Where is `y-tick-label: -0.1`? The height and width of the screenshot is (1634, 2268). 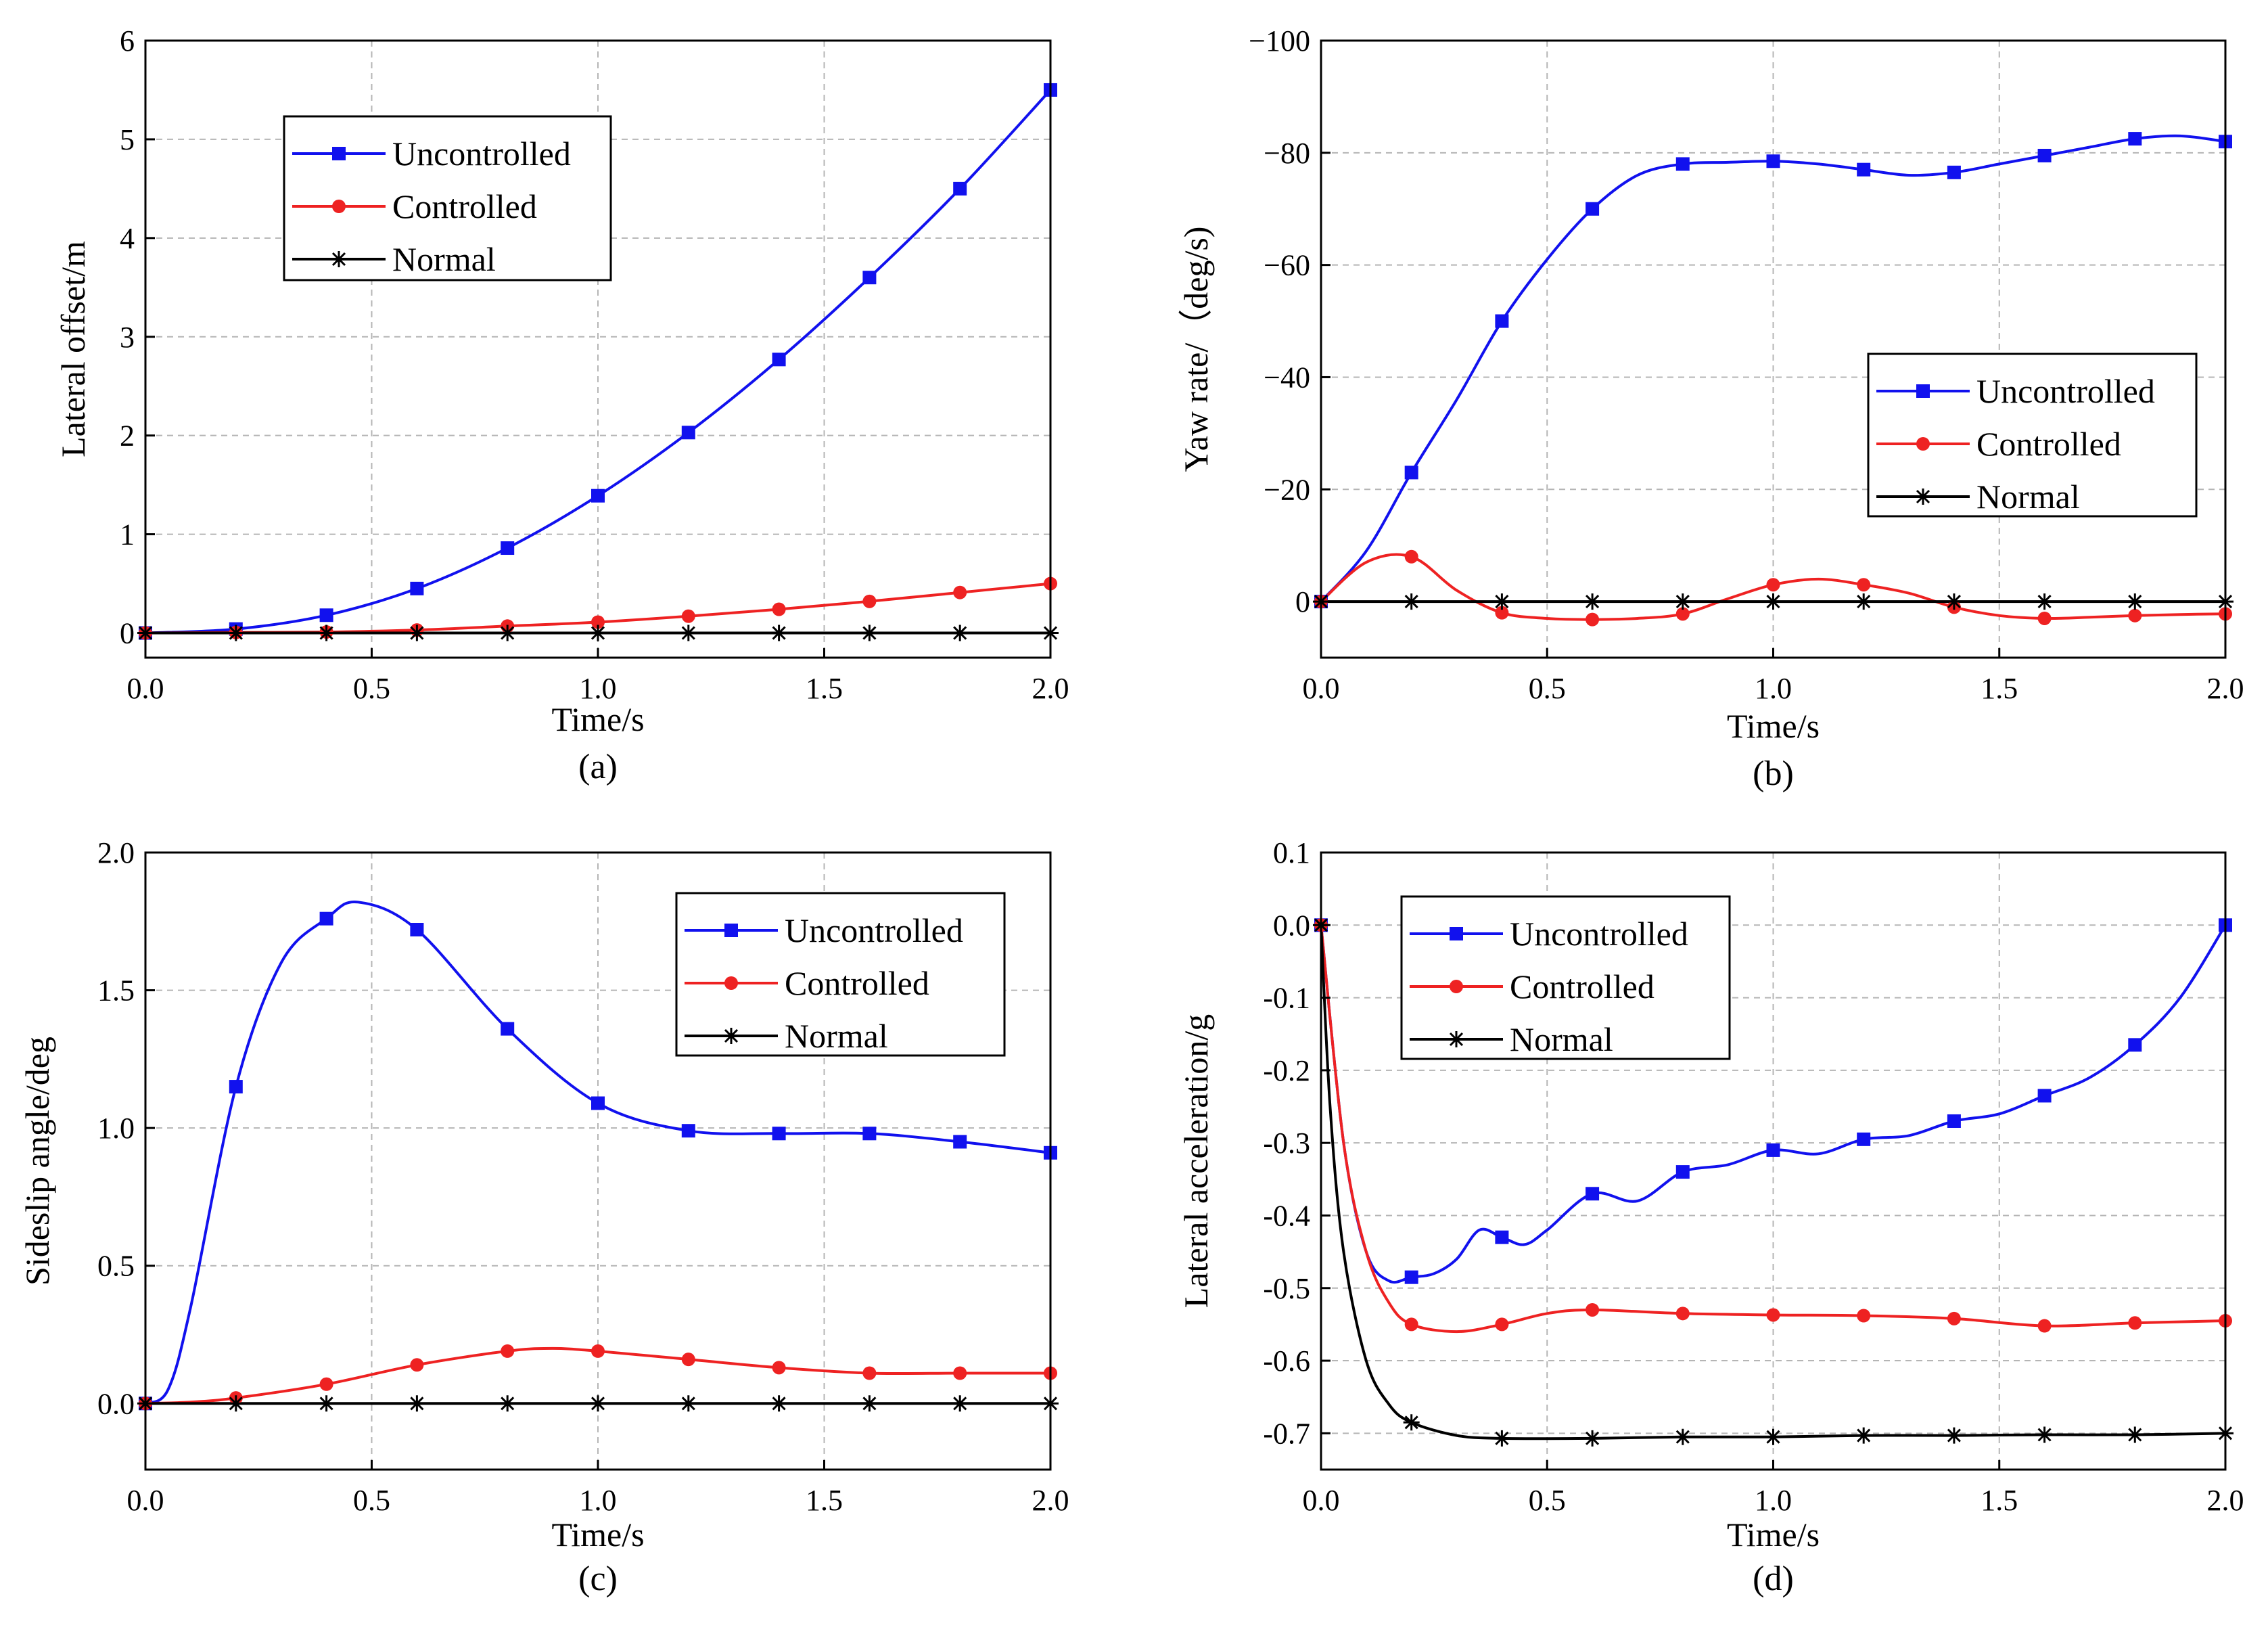 y-tick-label: -0.1 is located at coordinates (1286, 998).